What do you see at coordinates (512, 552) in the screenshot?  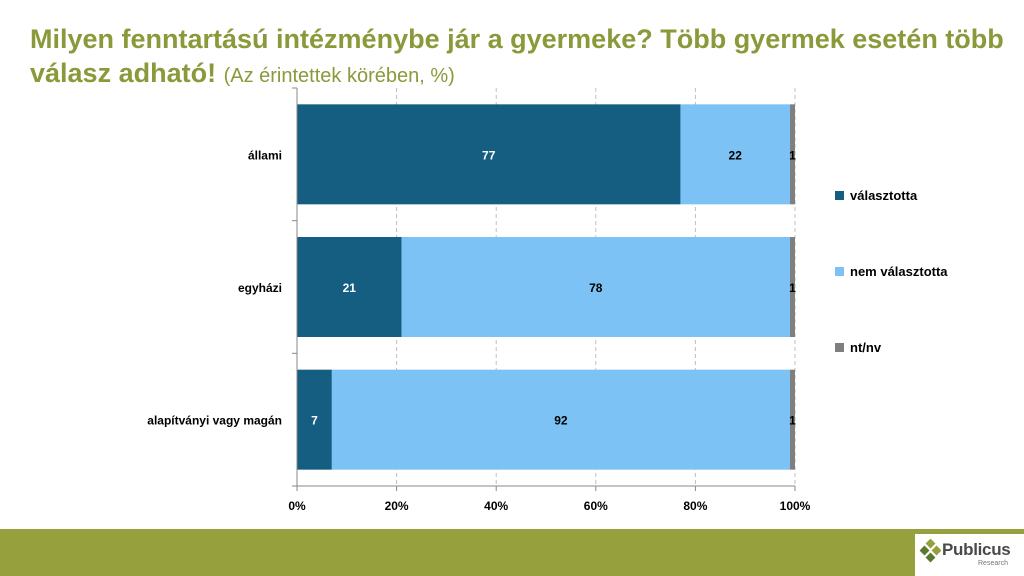 I see `footer-bar` at bounding box center [512, 552].